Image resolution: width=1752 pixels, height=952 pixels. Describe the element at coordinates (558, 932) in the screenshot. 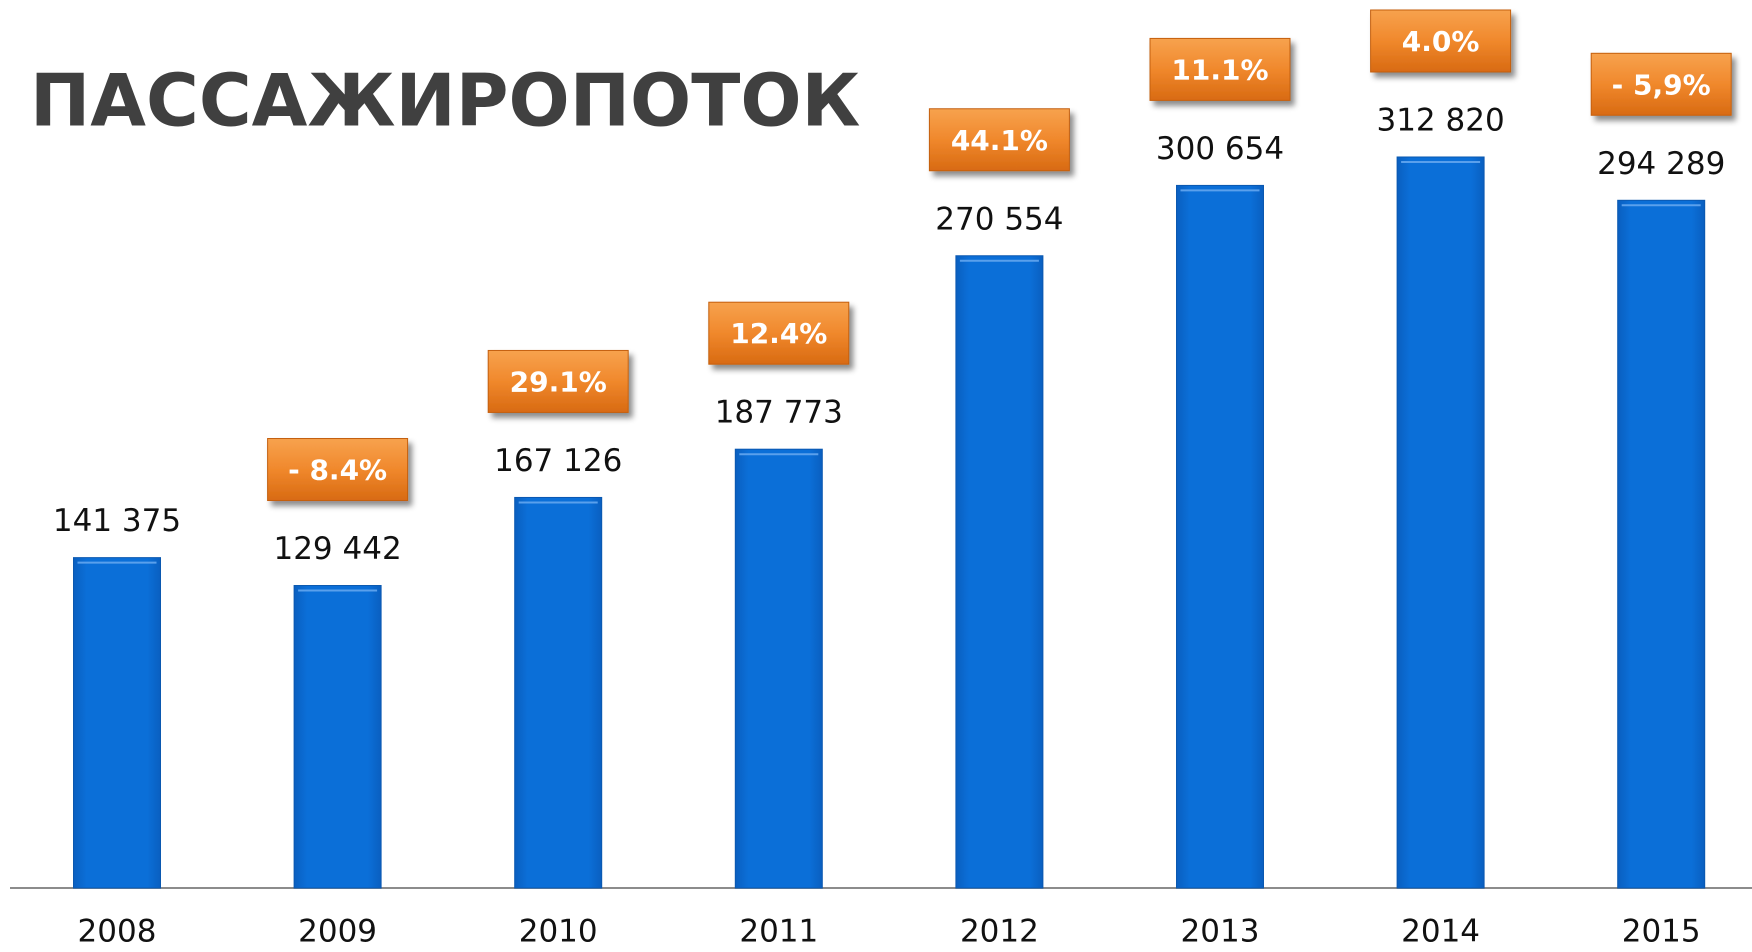

I see `x-tick-label: 2010` at that location.